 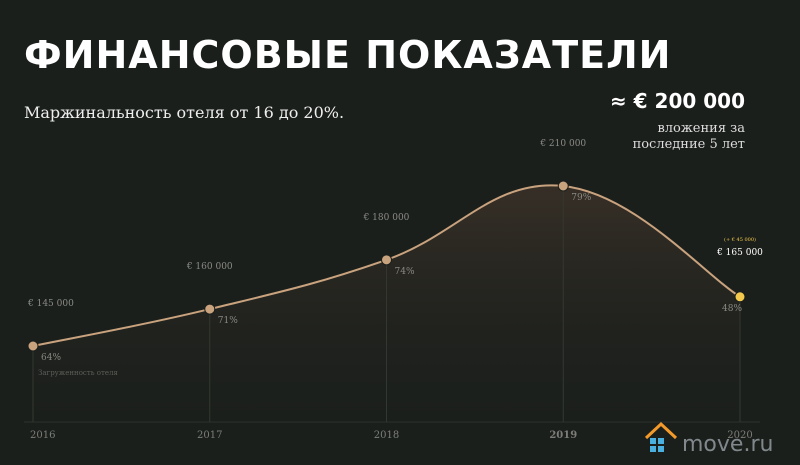 I want to click on x-tick-label: 2016, so click(x=42, y=435).